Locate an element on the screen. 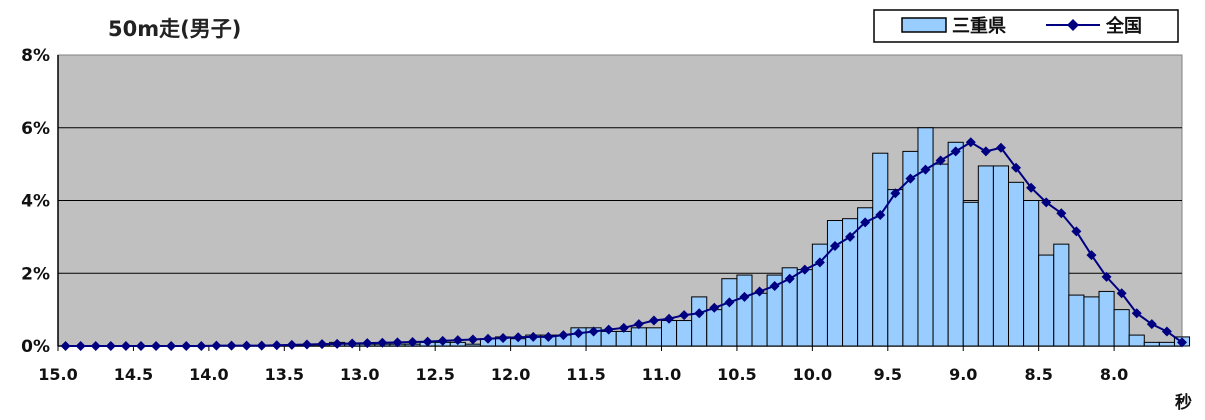 Image resolution: width=1205 pixels, height=420 pixels. y-tick-label: 2% is located at coordinates (35, 274).